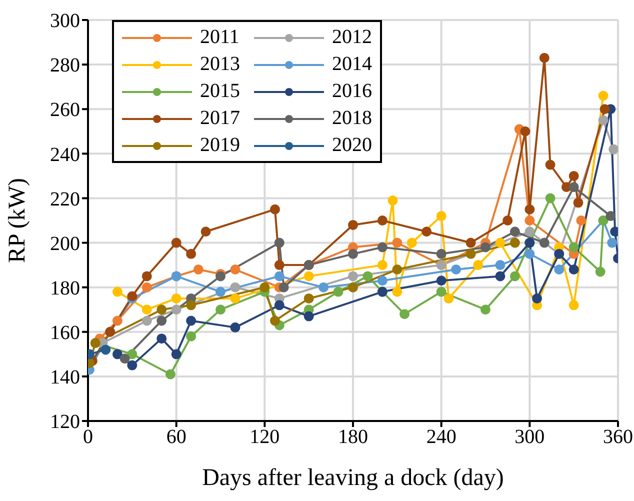 This screenshot has height=501, width=634. I want to click on y-axis-title: RP (kW), so click(17, 221).